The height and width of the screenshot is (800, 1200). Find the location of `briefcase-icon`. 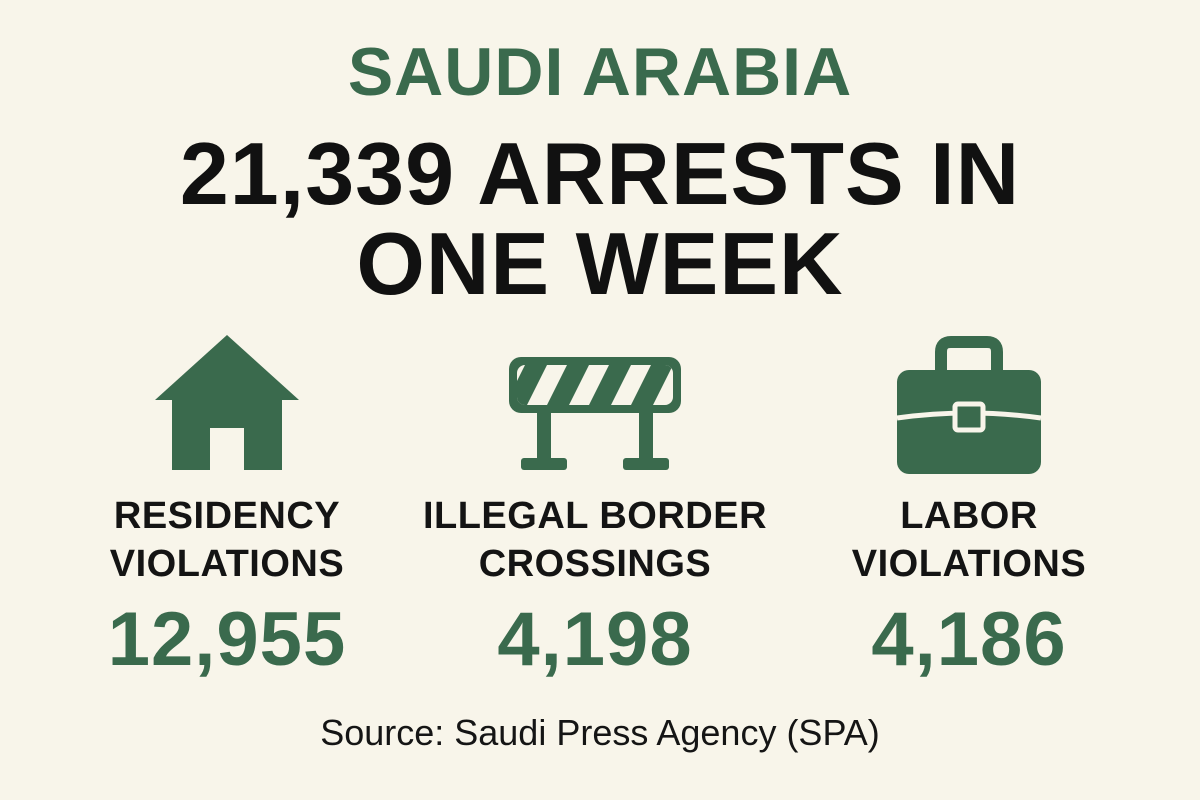

briefcase-icon is located at coordinates (969, 405).